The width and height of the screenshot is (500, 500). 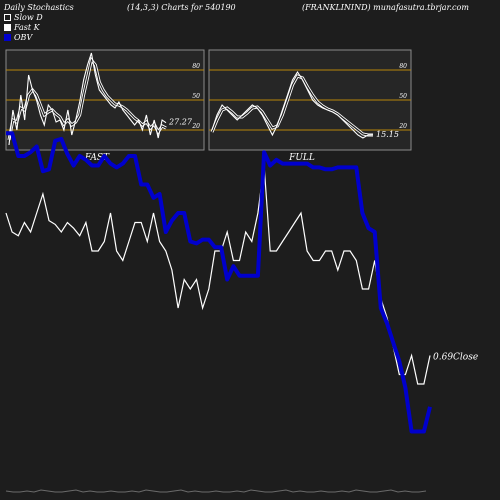 What do you see at coordinates (403, 66) in the screenshot?
I see `full-level-tick-80: 80` at bounding box center [403, 66].